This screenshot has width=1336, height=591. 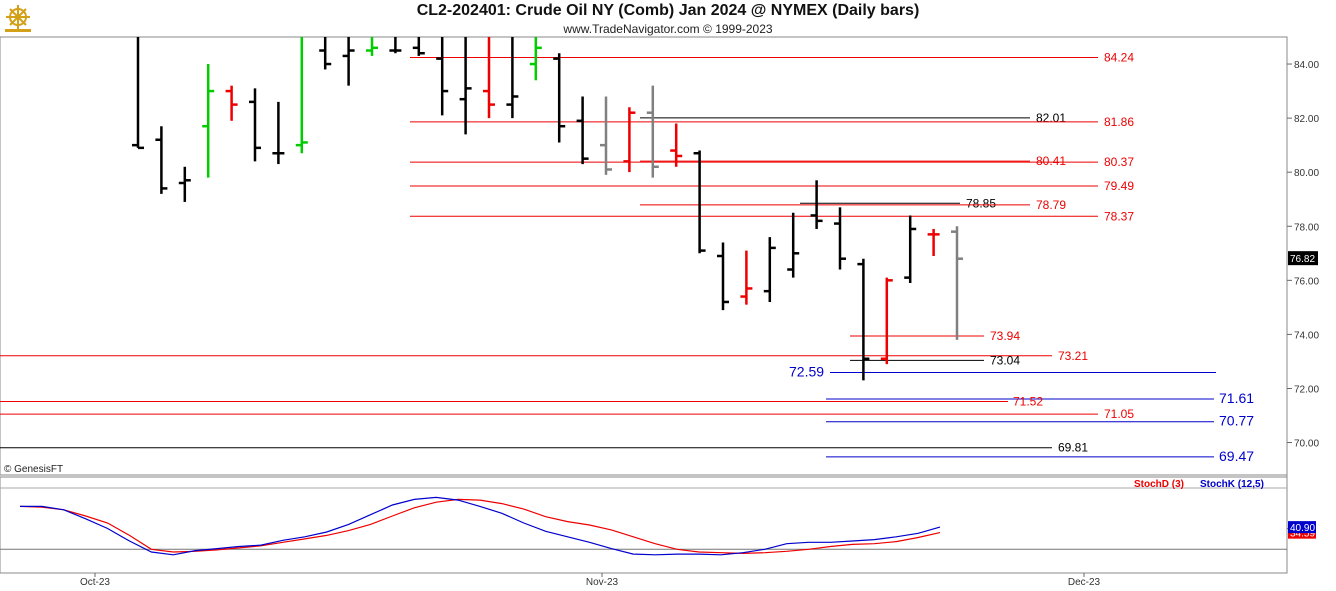 What do you see at coordinates (1005, 360) in the screenshot?
I see `level-label: 73.04` at bounding box center [1005, 360].